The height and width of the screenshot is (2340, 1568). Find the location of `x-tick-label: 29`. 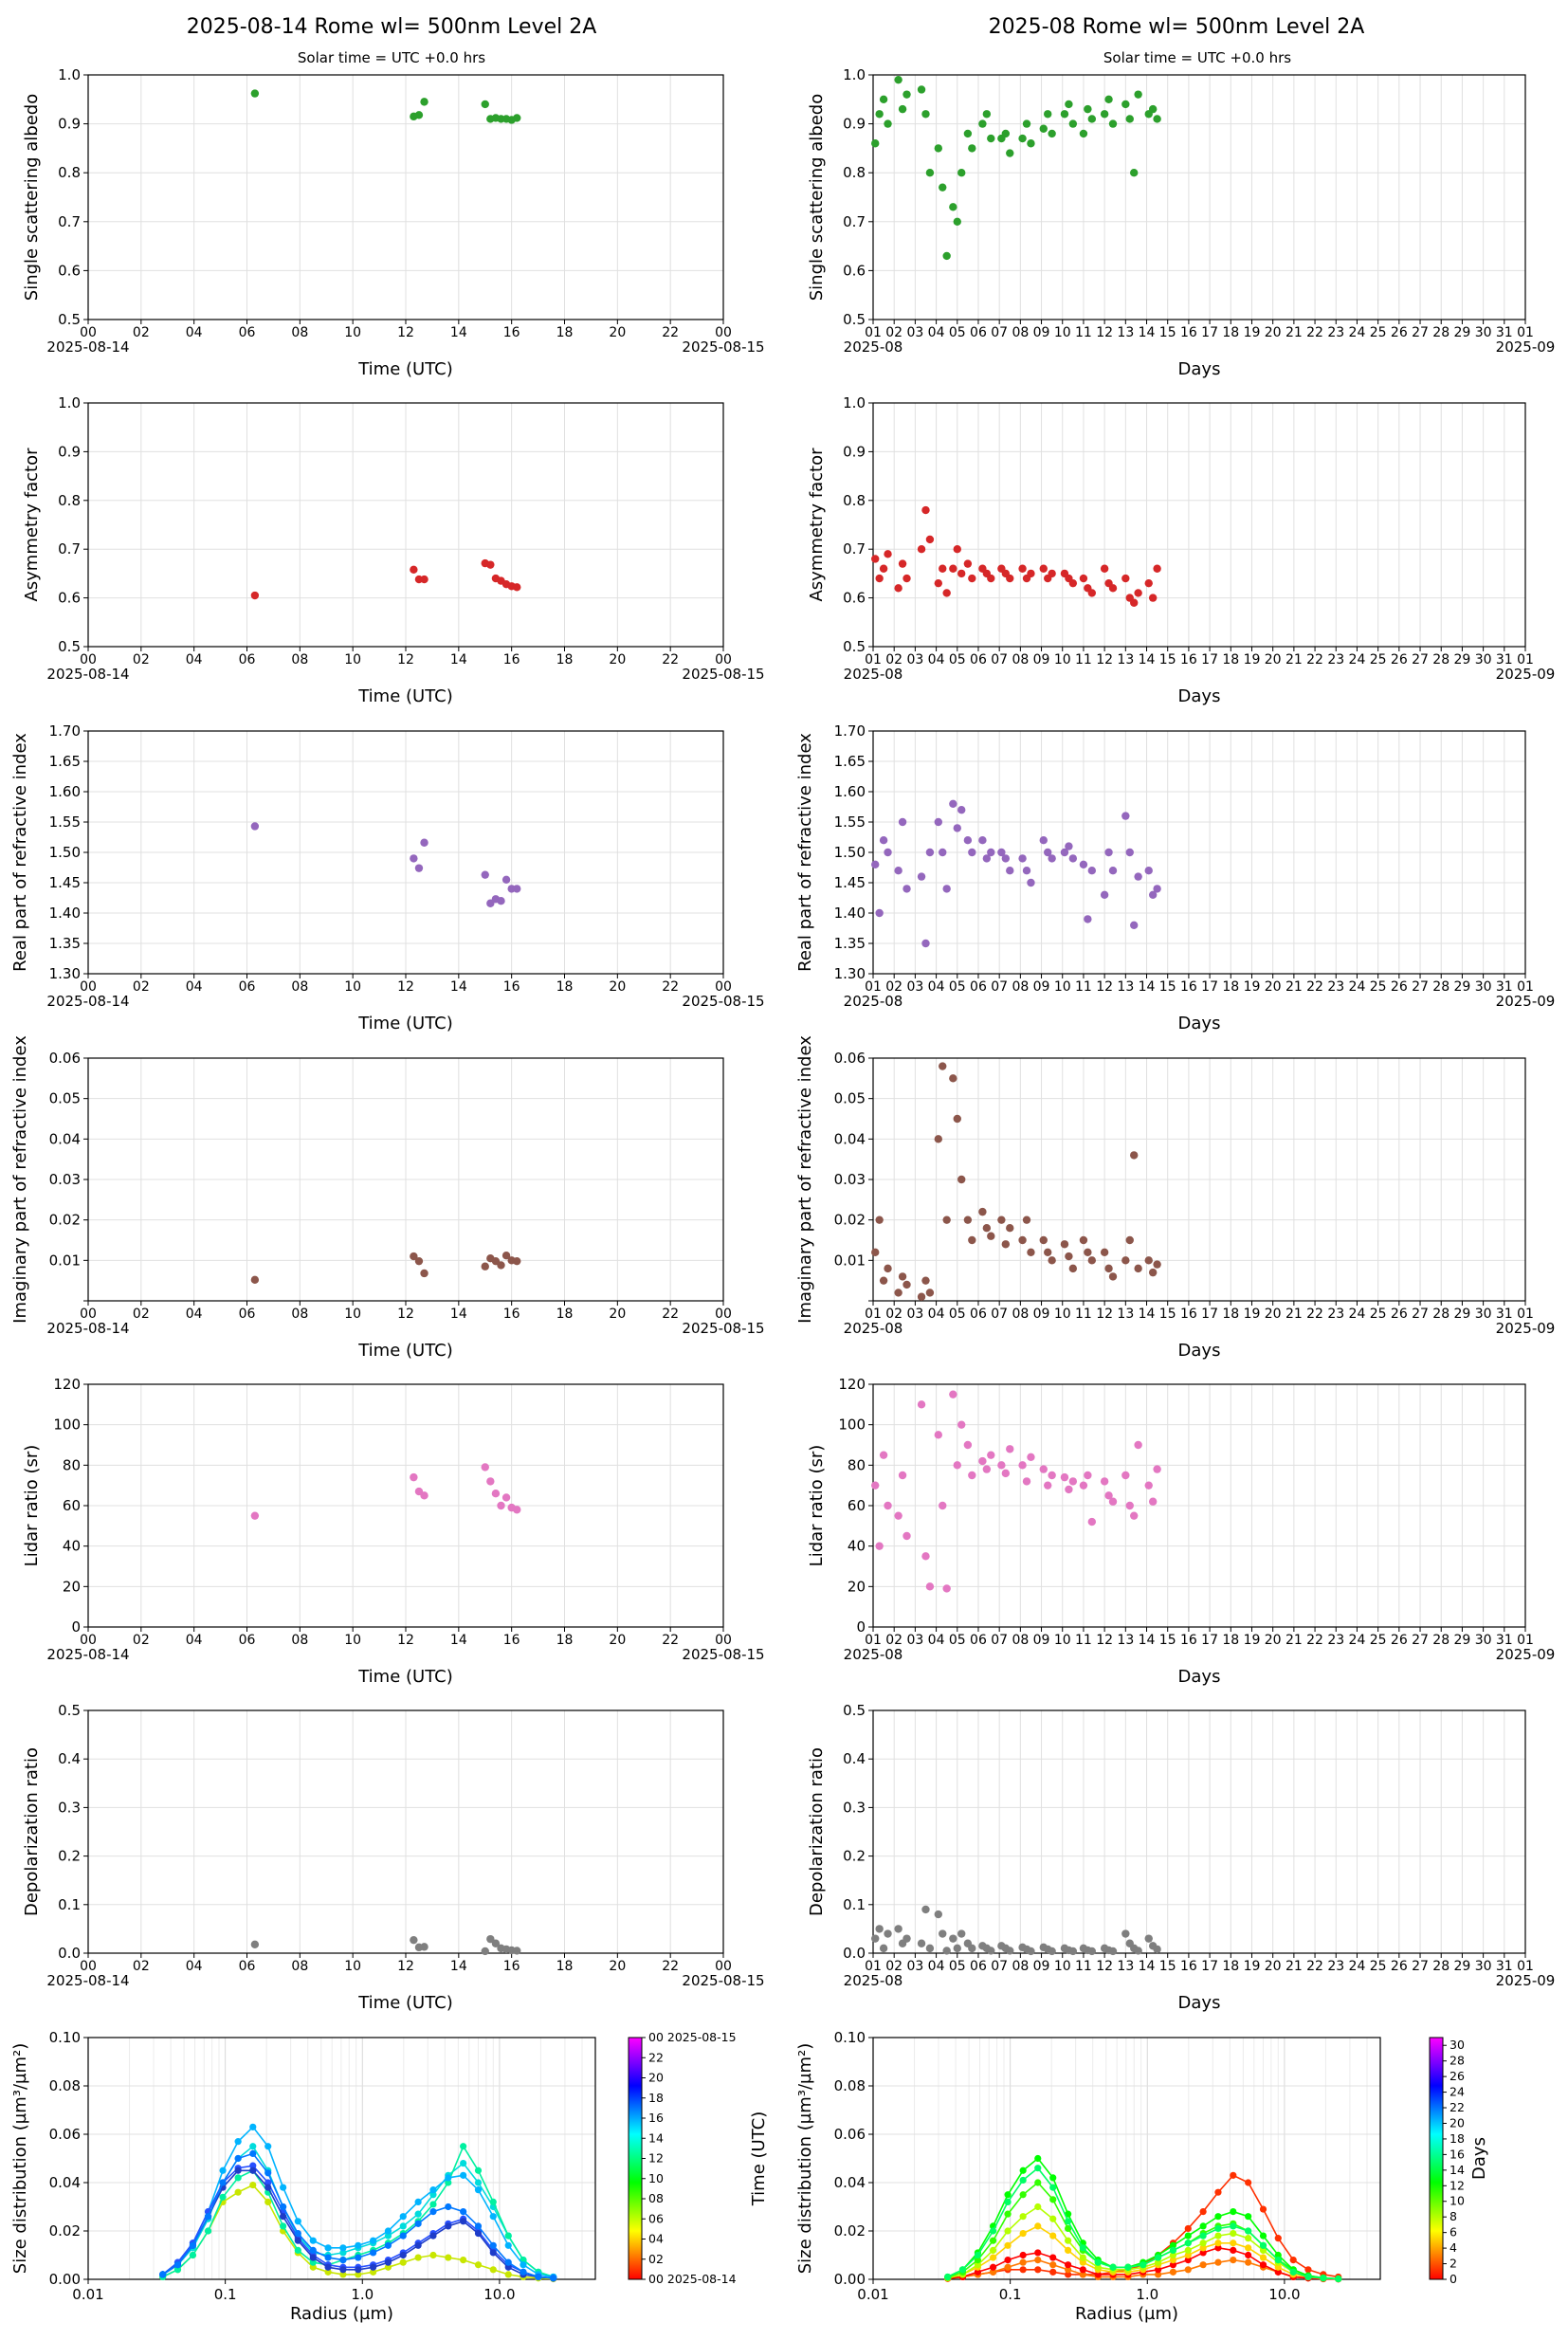

x-tick-label: 29 is located at coordinates (1462, 659).